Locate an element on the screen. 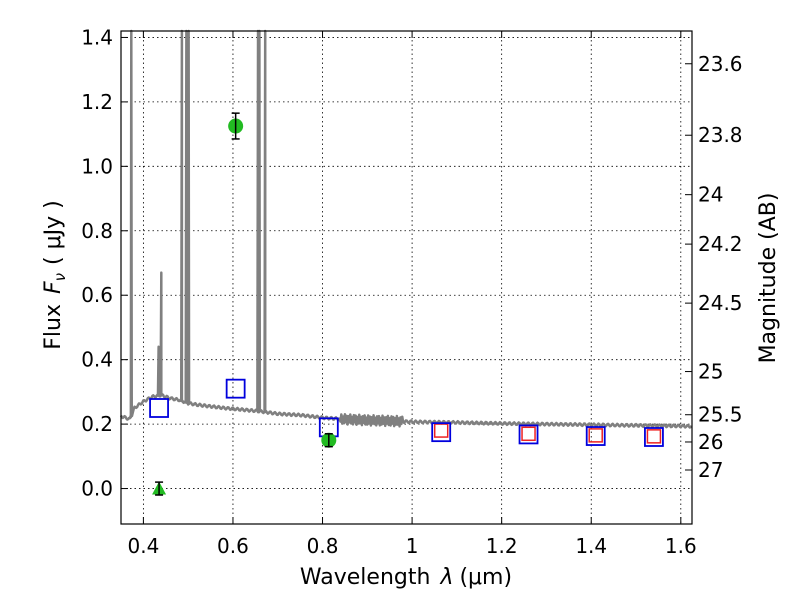  y-tick-label: 1.0 is located at coordinates (97, 166).